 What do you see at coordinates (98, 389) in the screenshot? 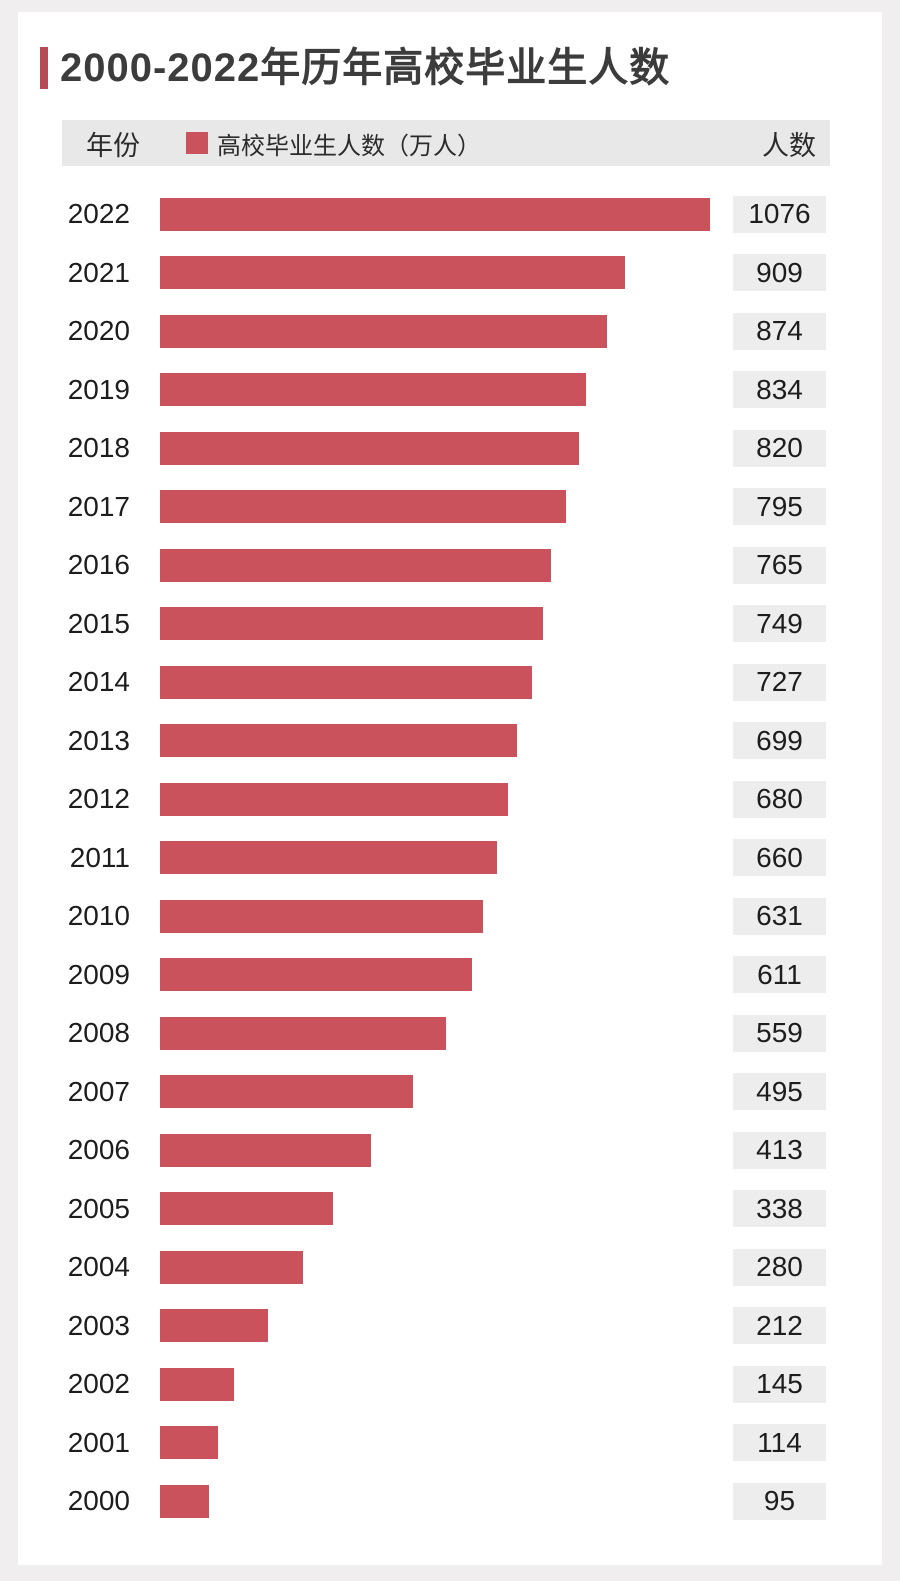
I see `year-label: 2019` at bounding box center [98, 389].